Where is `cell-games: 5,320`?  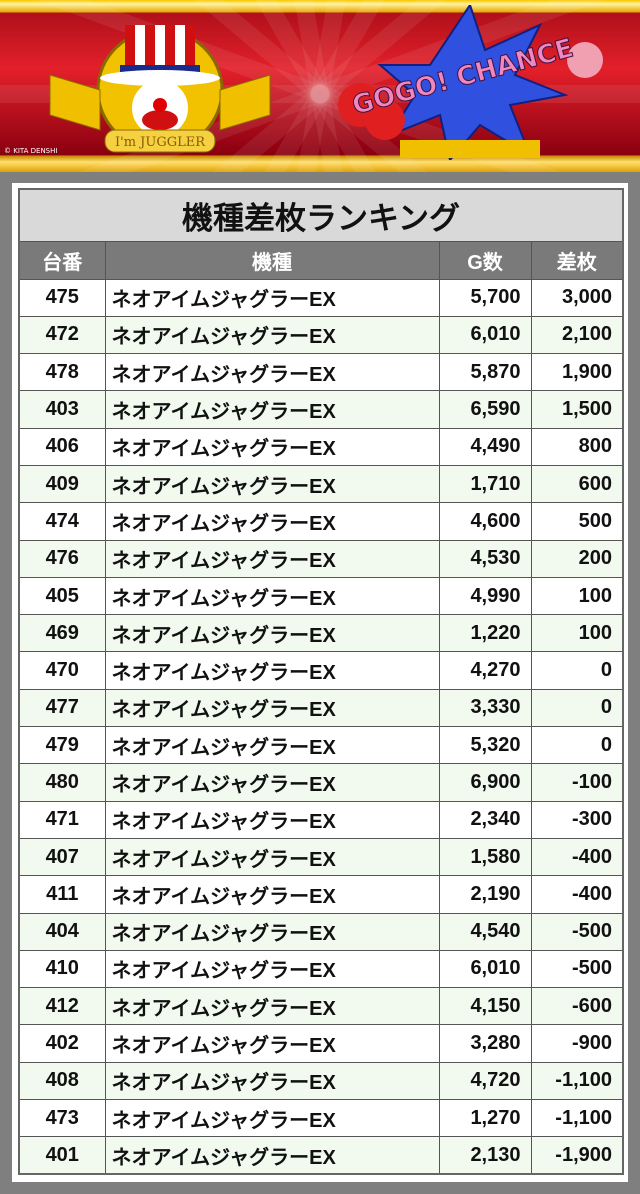
cell-games: 5,320 is located at coordinates (485, 745).